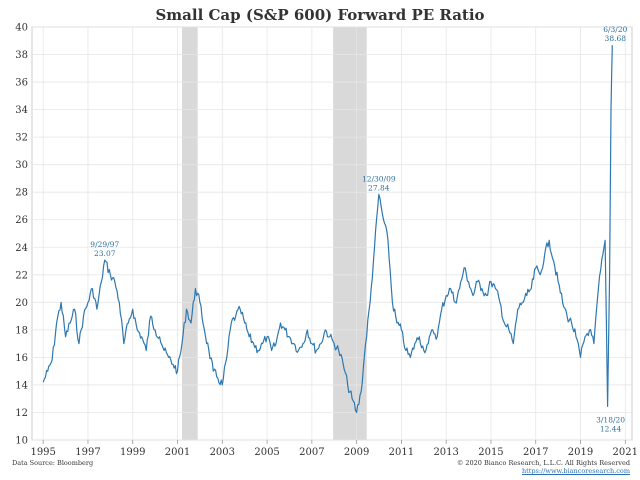 The width and height of the screenshot is (640, 480). Describe the element at coordinates (320, 15) in the screenshot. I see `chart-title: Small Cap (S&P 600) Forward PE Ratio` at that location.